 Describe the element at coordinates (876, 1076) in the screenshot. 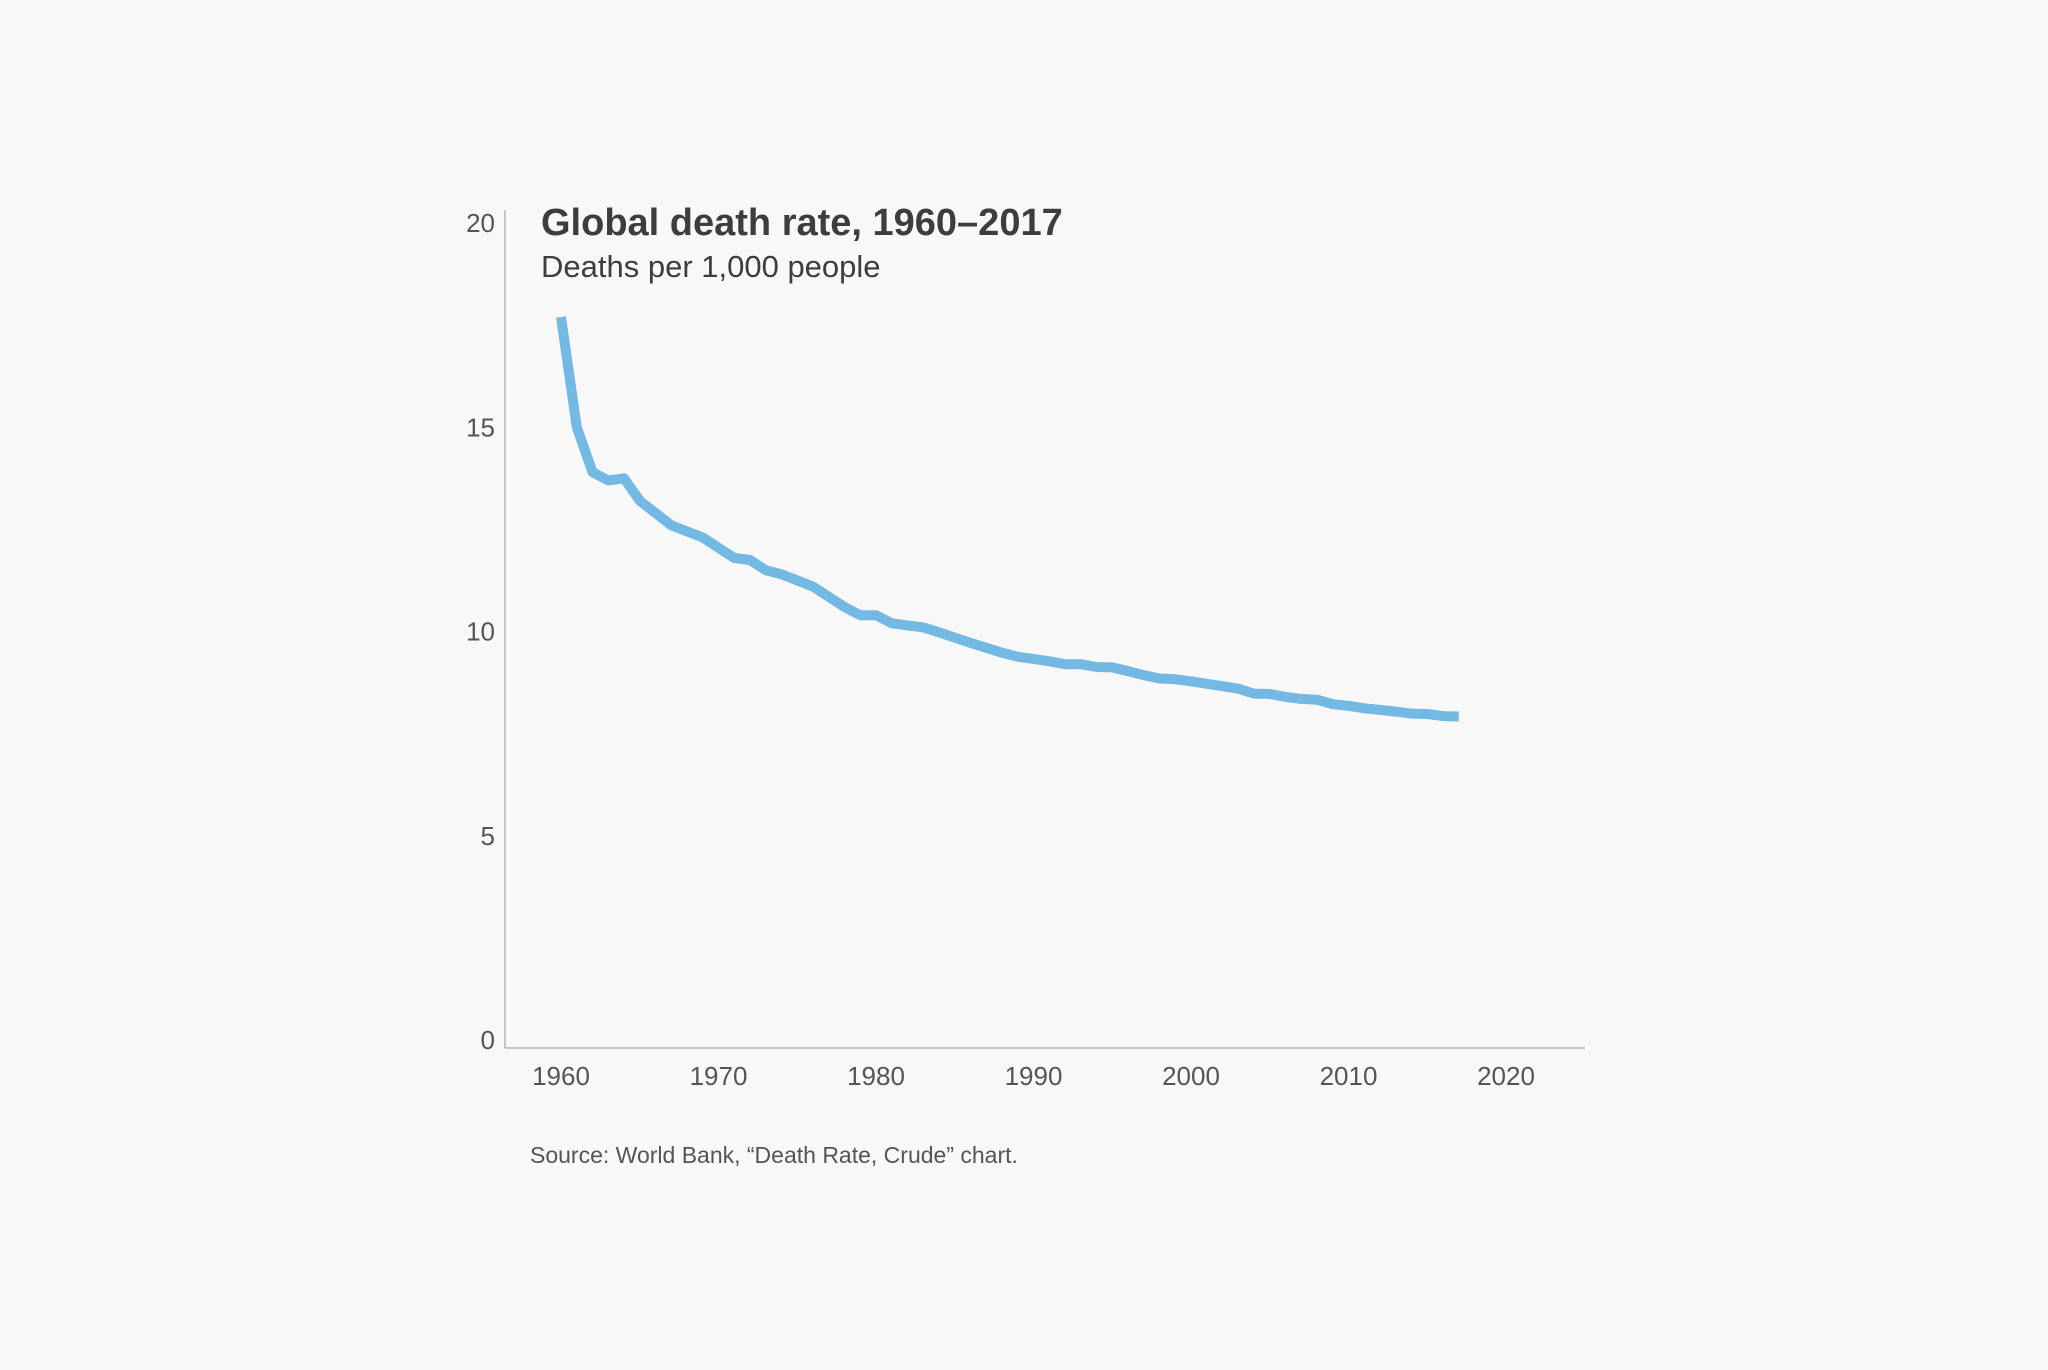

I see `x-tick-label: 1980` at that location.